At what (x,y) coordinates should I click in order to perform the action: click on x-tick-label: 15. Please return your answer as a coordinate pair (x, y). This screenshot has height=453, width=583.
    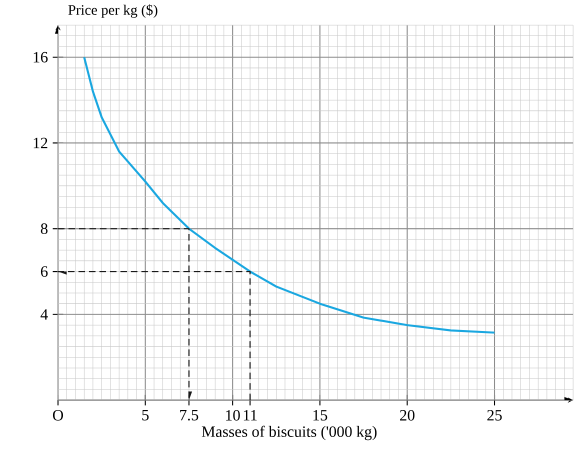
    Looking at the image, I should click on (320, 415).